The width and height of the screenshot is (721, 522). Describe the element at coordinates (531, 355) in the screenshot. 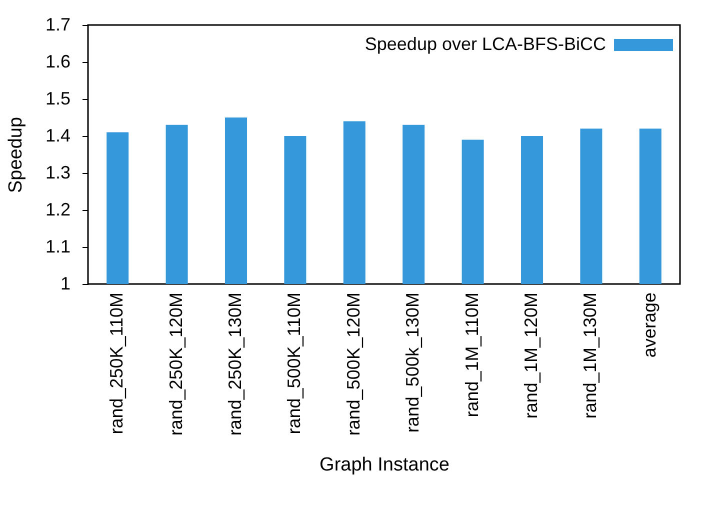

I see `x-tick-label: rand_1M_120M` at that location.